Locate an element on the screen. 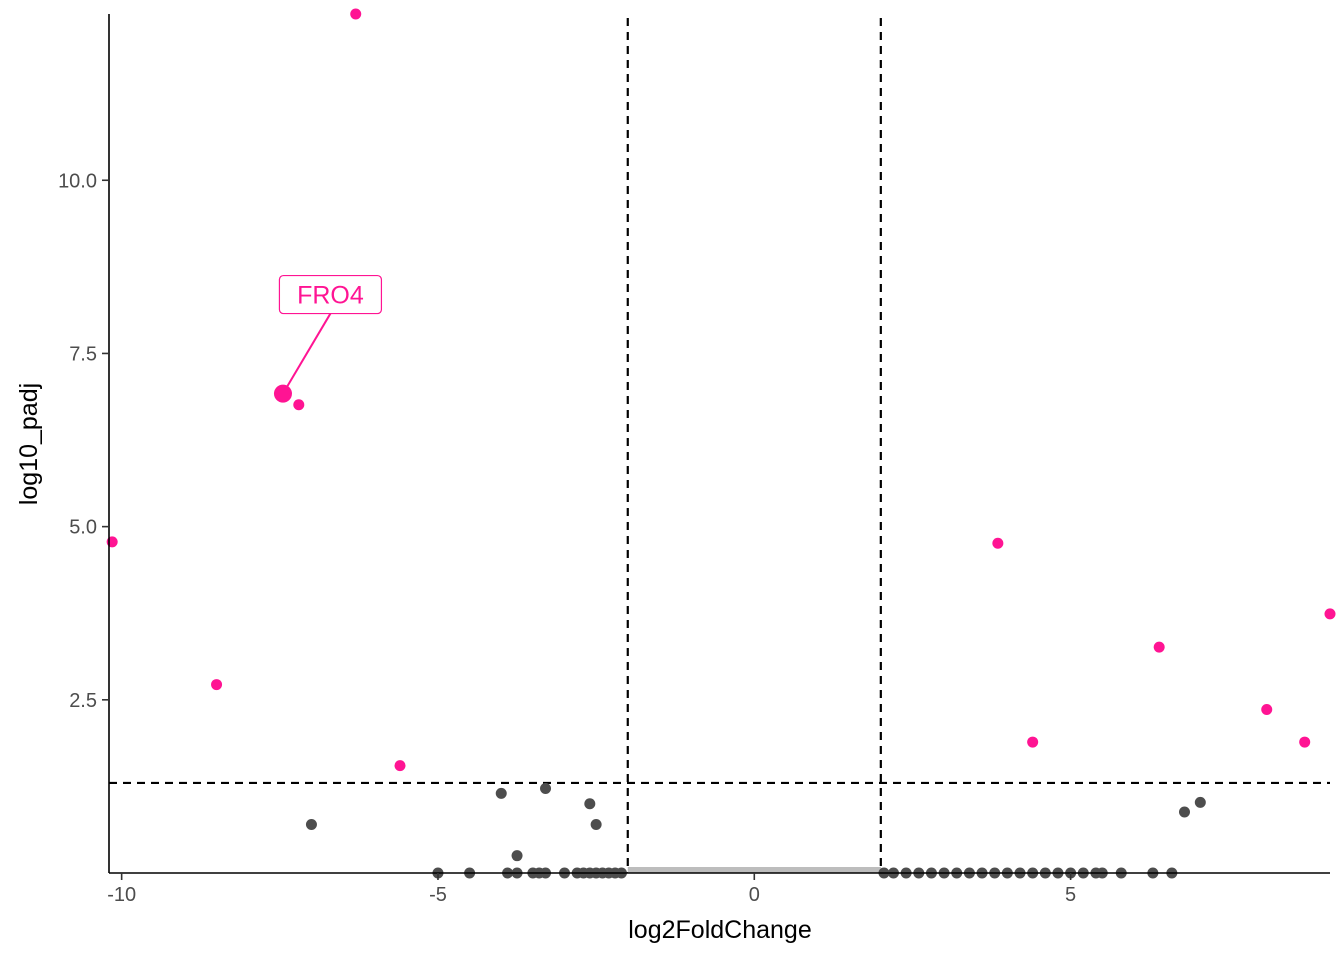 This screenshot has height=960, width=1344. not-significant-points is located at coordinates (755, 830).